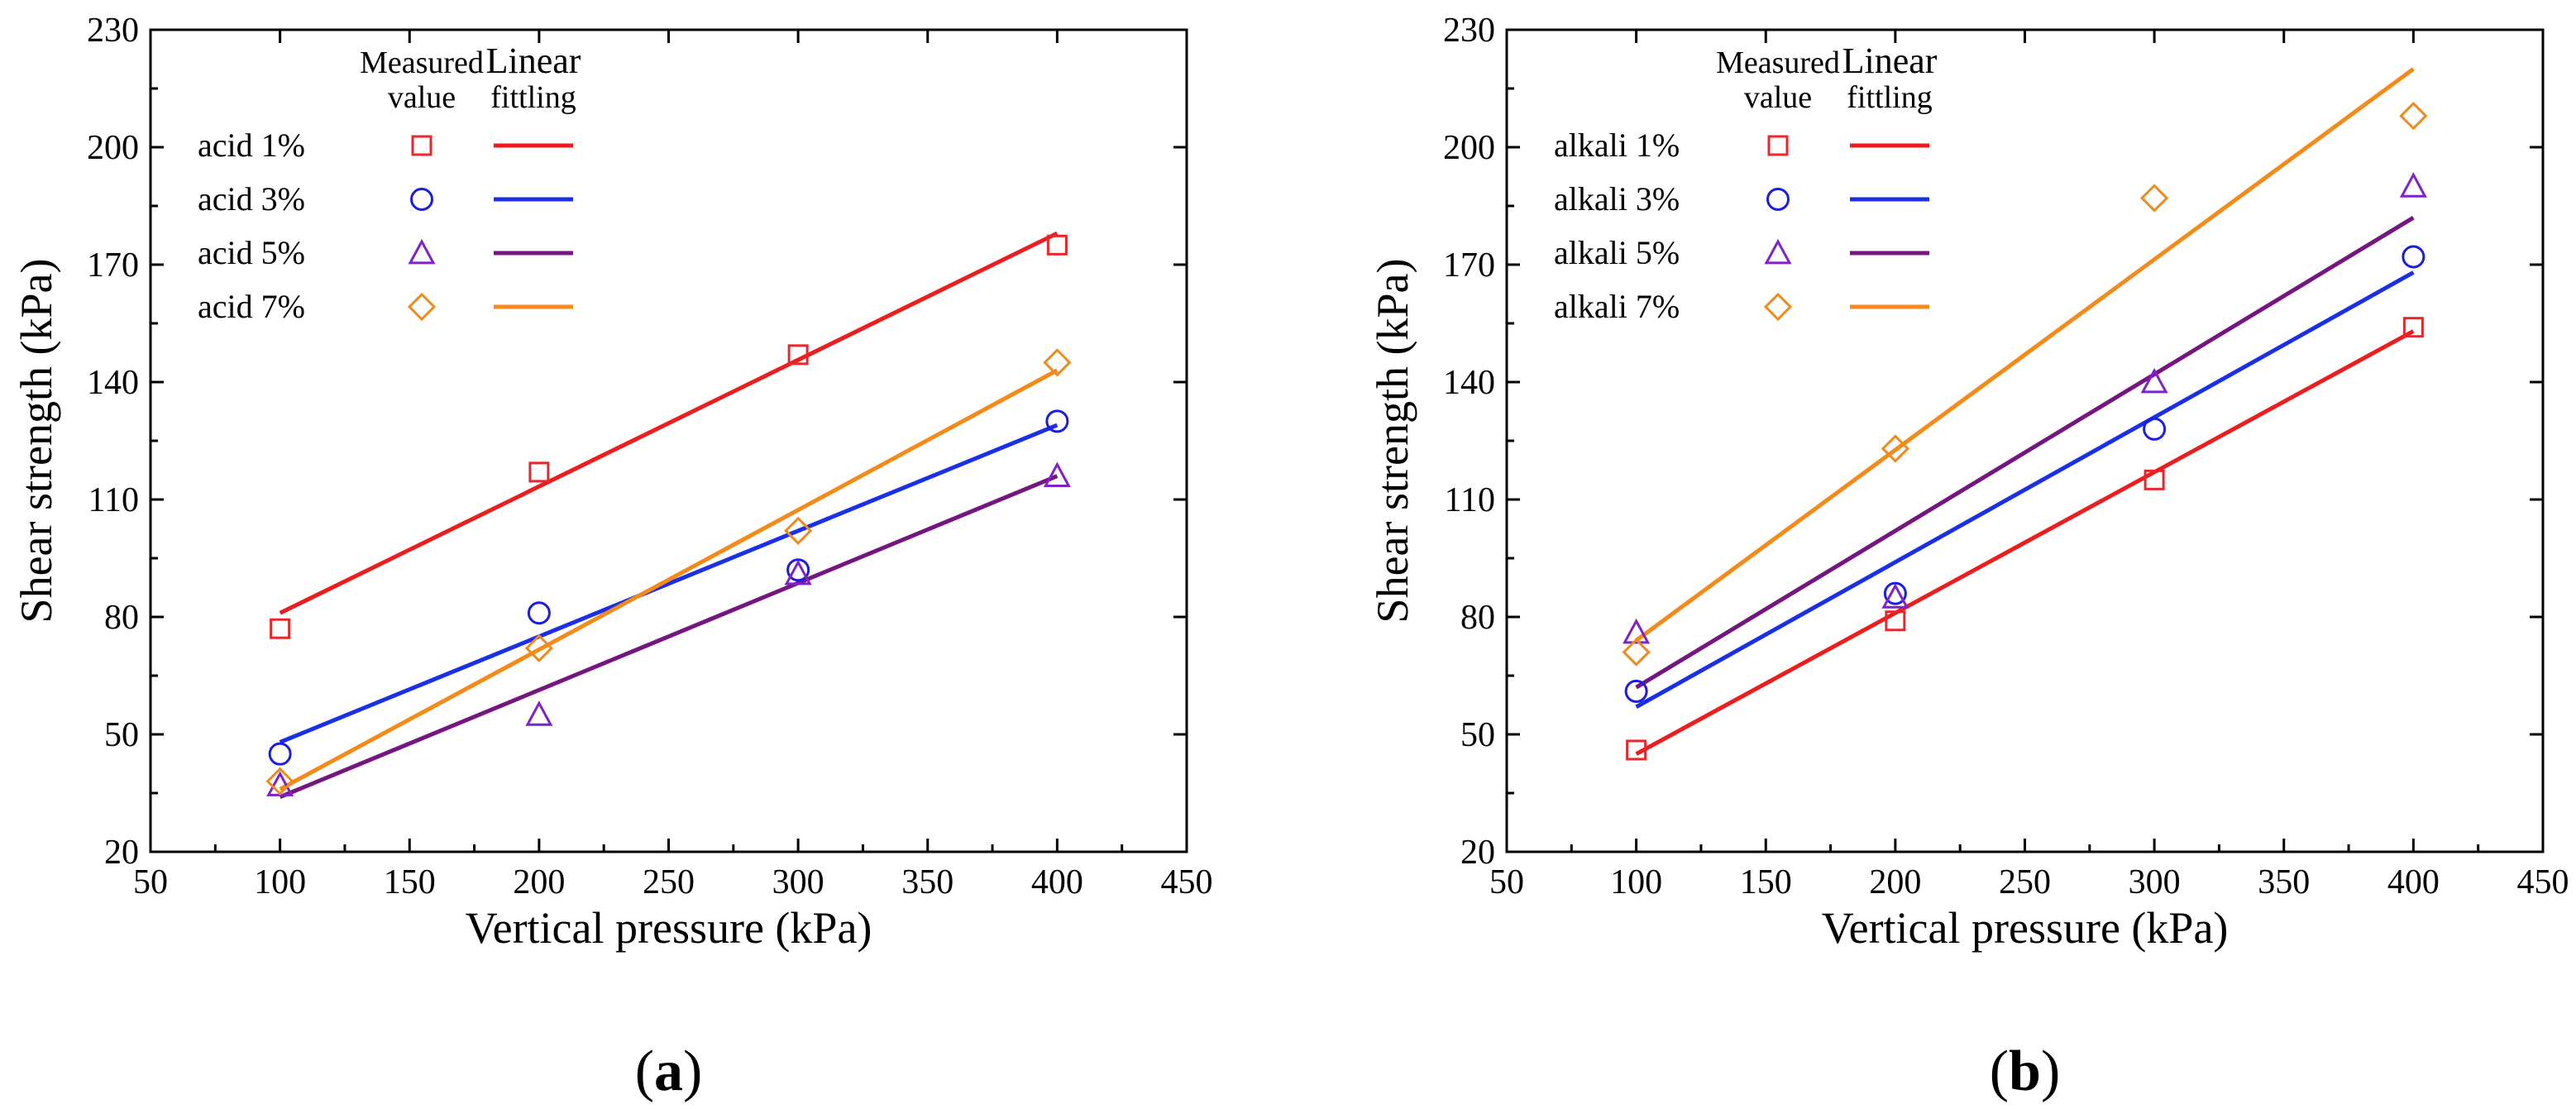 Image resolution: width=2576 pixels, height=1109 pixels. Describe the element at coordinates (798, 882) in the screenshot. I see `x-tick-label: 300` at that location.